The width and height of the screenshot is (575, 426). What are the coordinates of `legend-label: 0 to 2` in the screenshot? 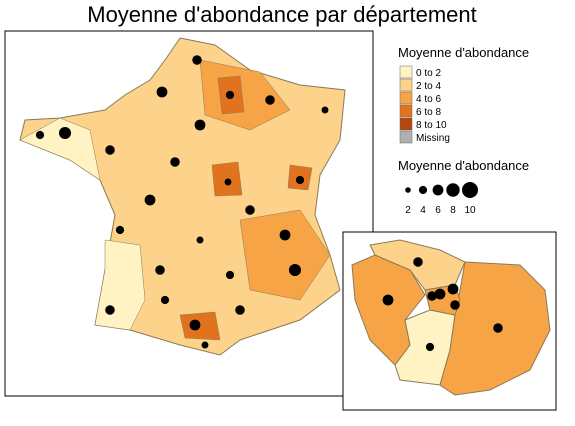 It's located at (428, 73).